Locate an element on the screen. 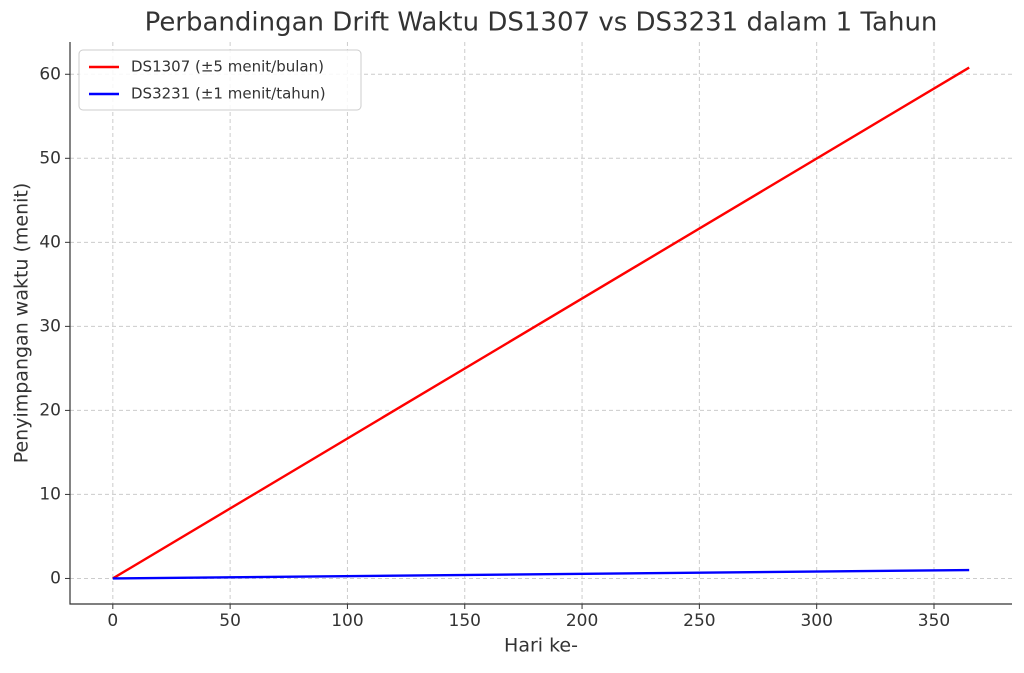  y-axis-label: Penyimpangan waktu (menit) is located at coordinates (22, 323).